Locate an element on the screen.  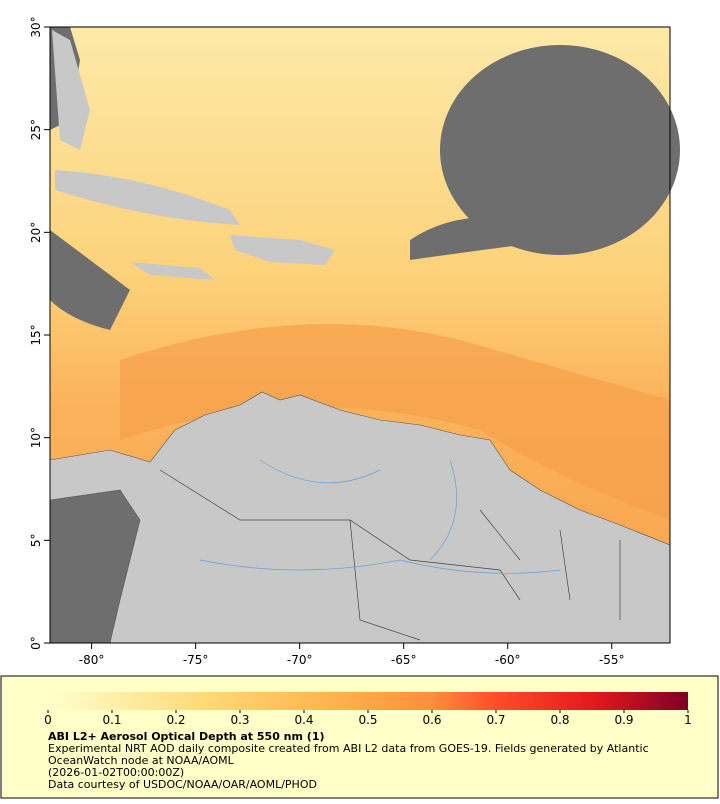
colorbar-tick-label: 0 is located at coordinates (48, 720).